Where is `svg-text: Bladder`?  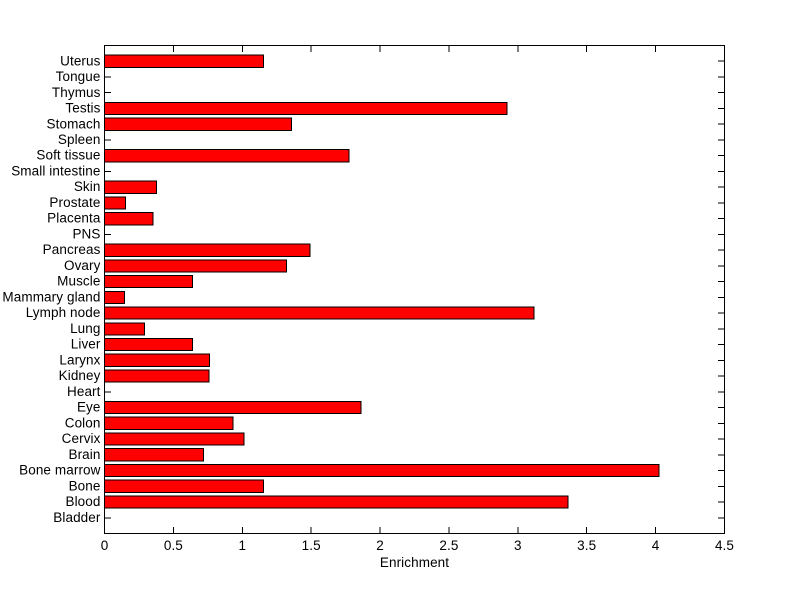 svg-text: Bladder is located at coordinates (77, 517).